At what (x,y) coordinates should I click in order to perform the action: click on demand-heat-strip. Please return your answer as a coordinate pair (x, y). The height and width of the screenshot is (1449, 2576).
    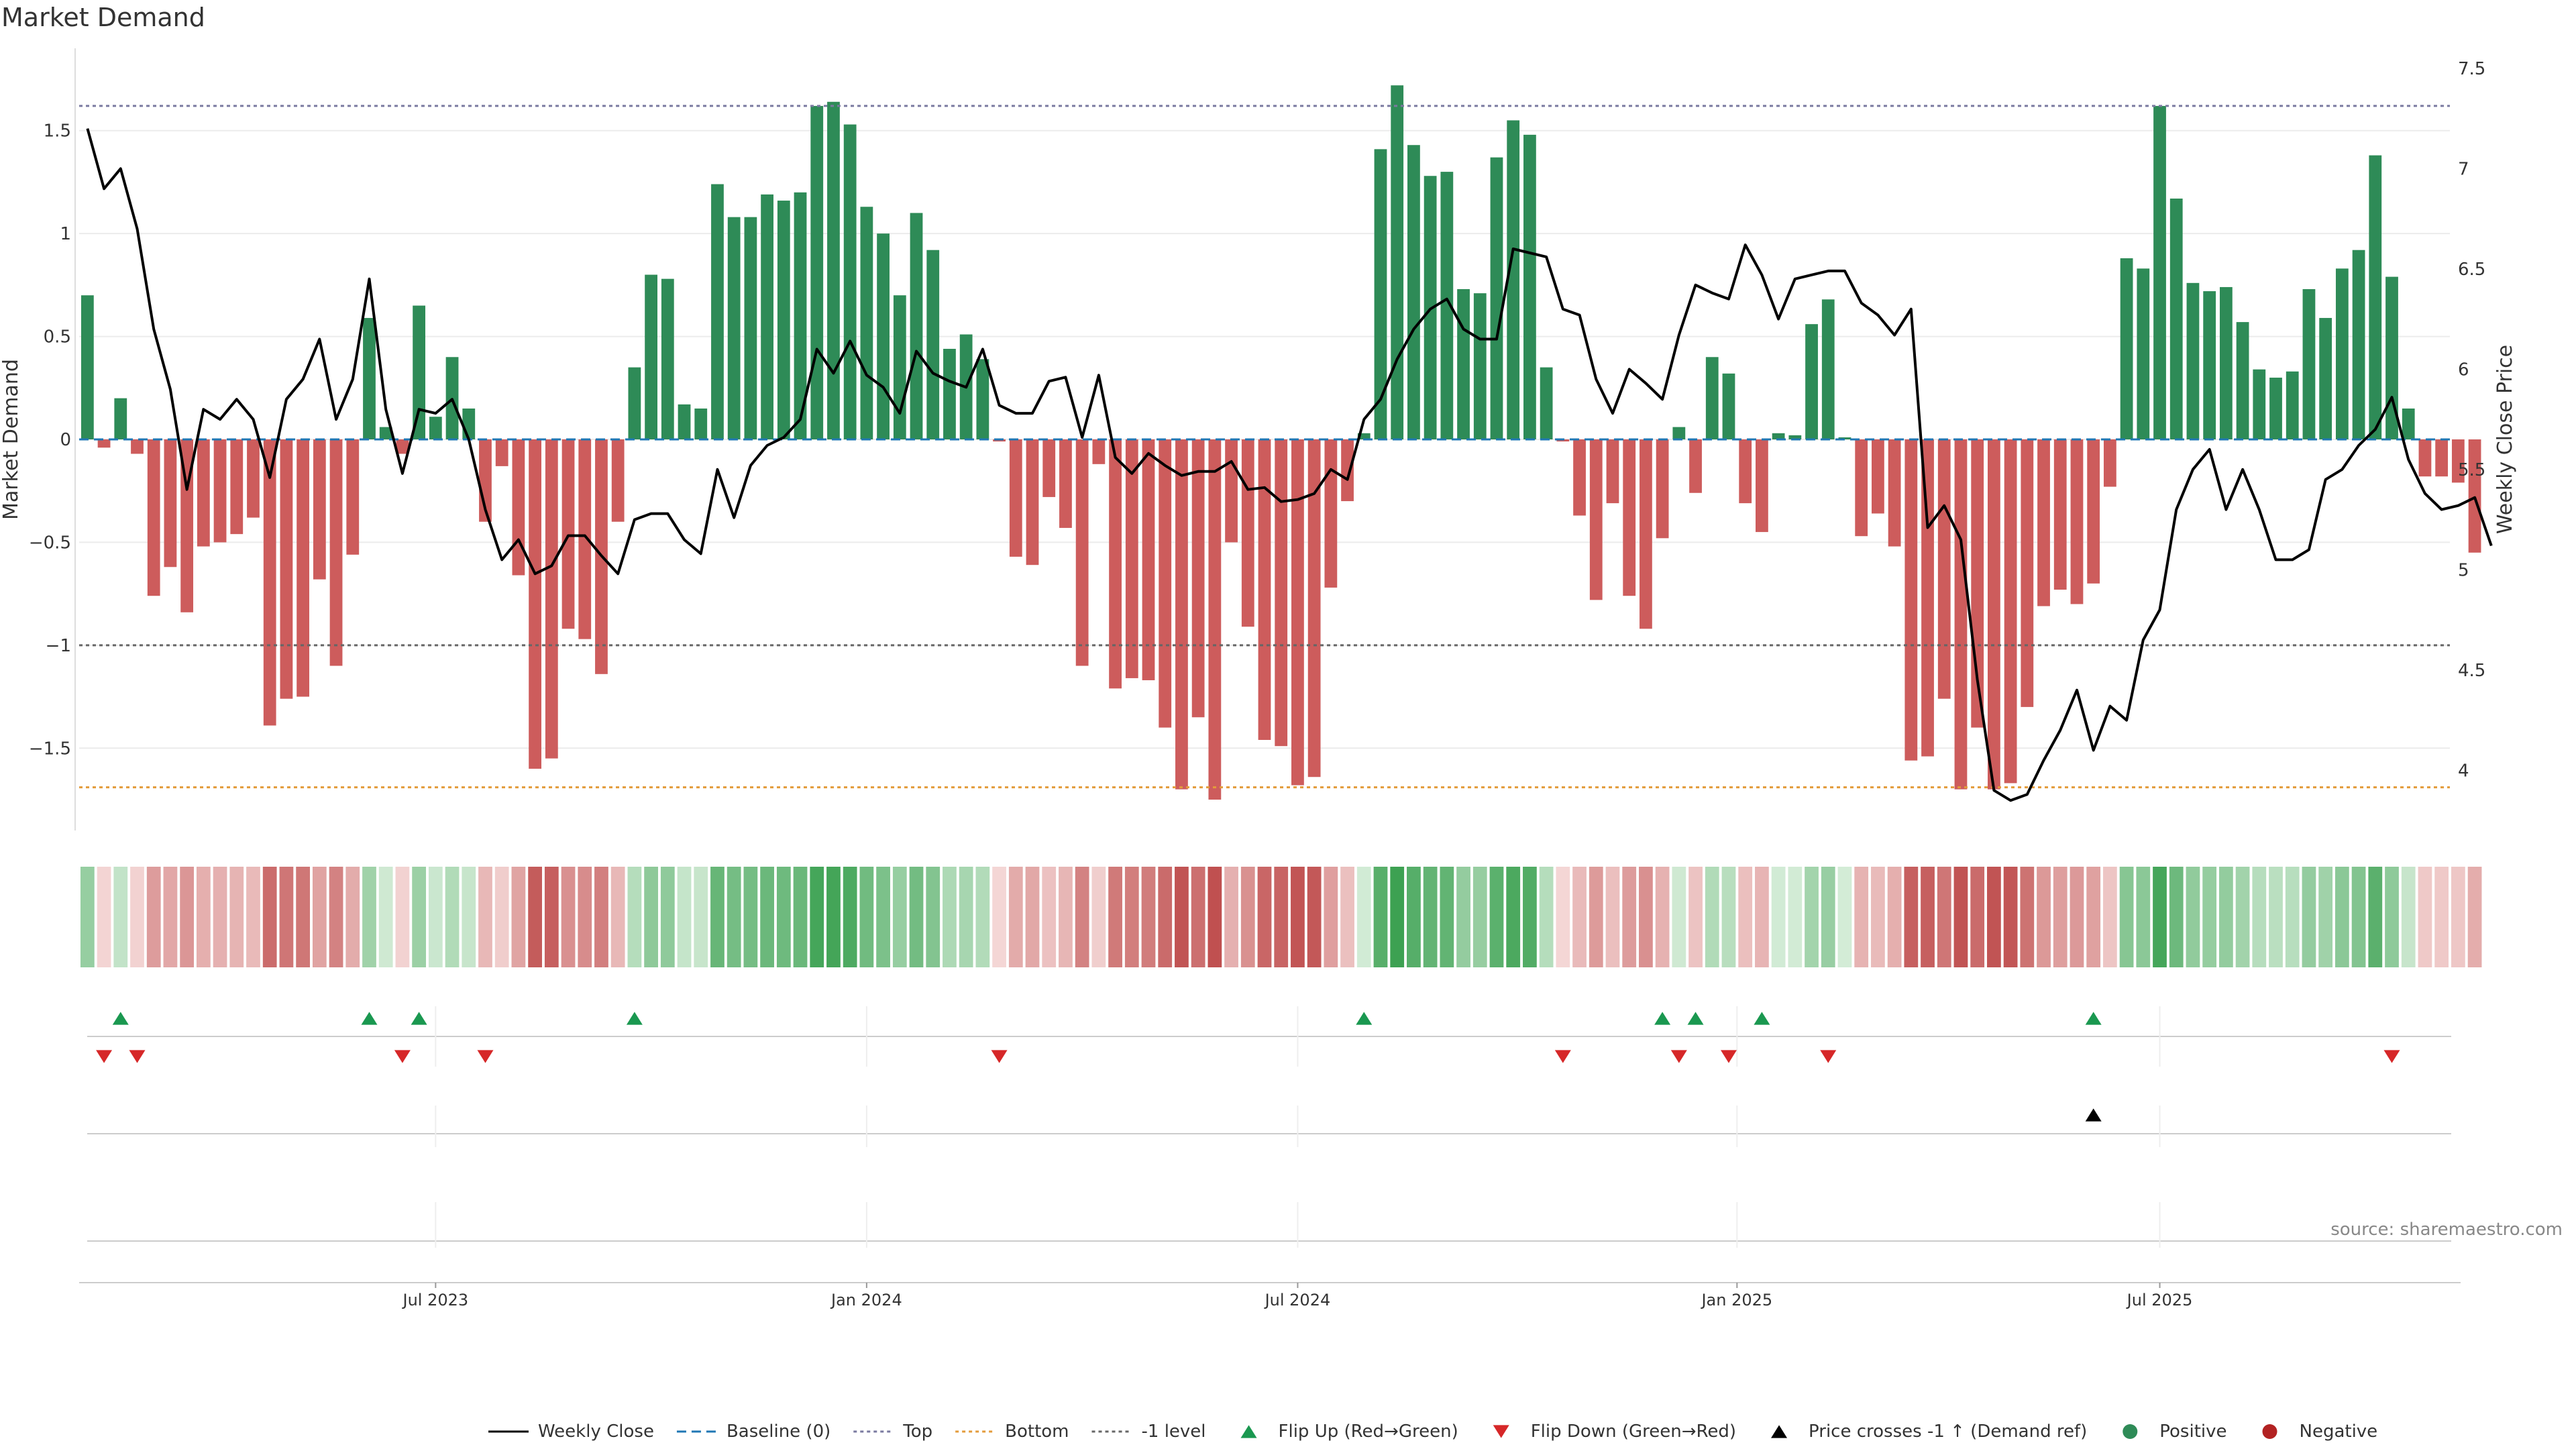
    Looking at the image, I should click on (1281, 917).